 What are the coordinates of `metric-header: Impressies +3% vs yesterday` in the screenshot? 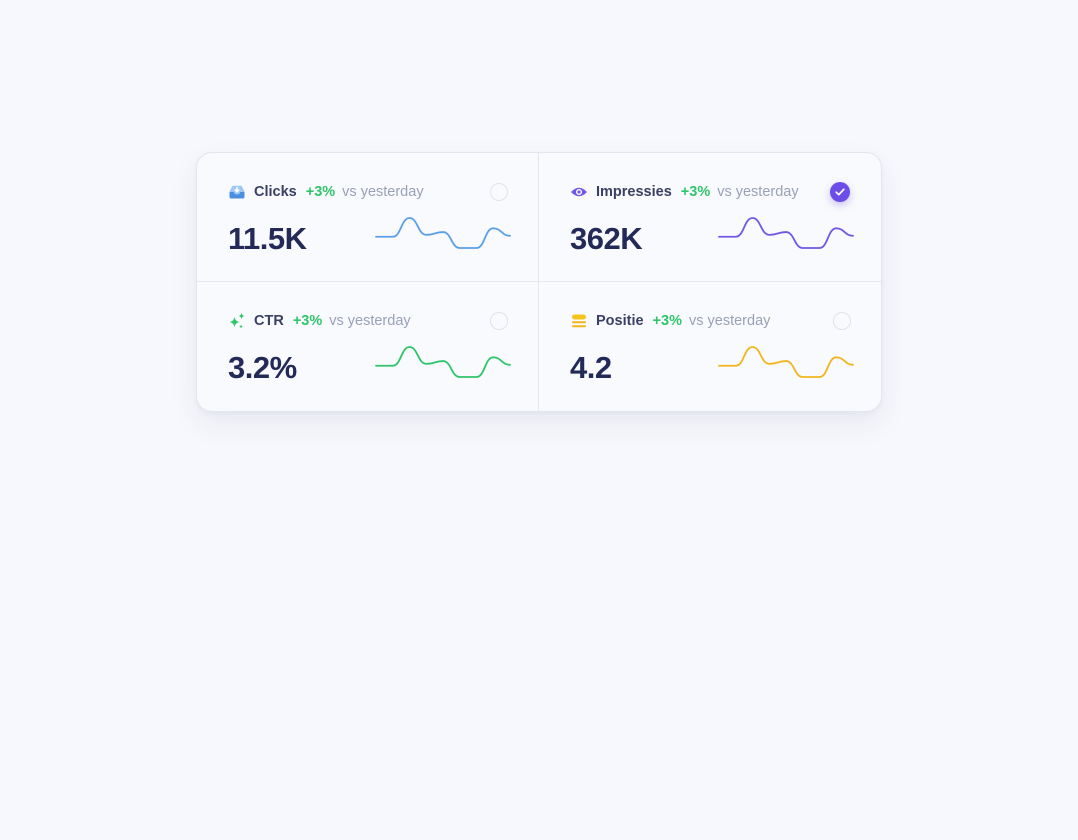 It's located at (684, 192).